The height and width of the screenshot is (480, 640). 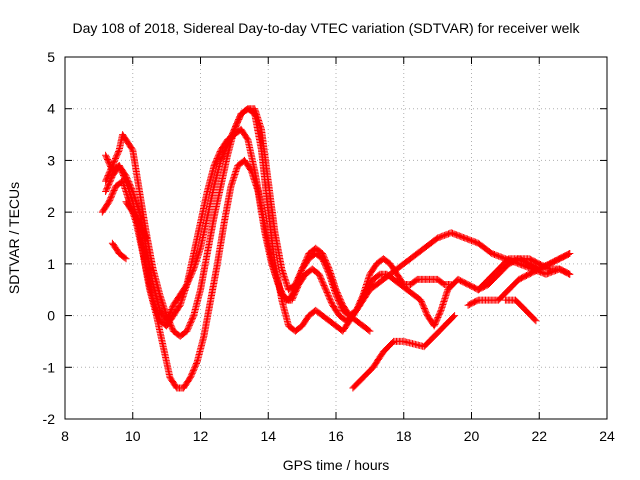 What do you see at coordinates (51, 212) in the screenshot?
I see `y-tick-label: 2` at bounding box center [51, 212].